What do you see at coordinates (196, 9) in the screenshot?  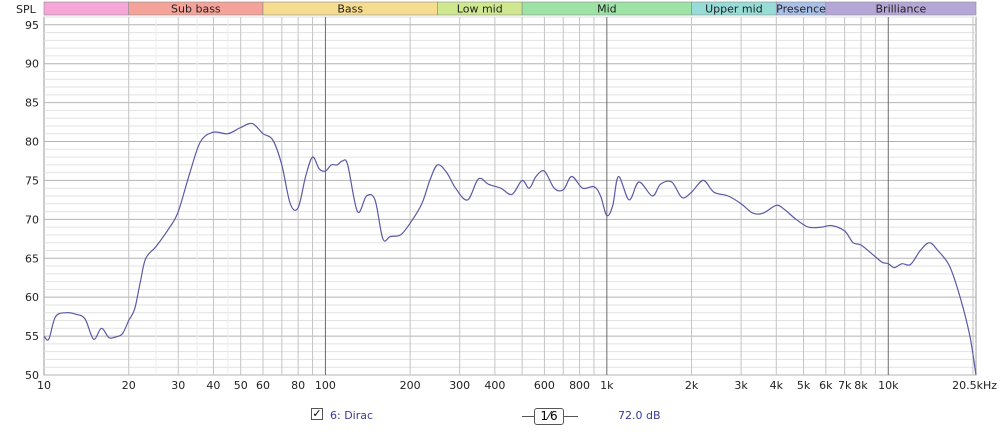 I see `band-label-1: Sub bass` at bounding box center [196, 9].